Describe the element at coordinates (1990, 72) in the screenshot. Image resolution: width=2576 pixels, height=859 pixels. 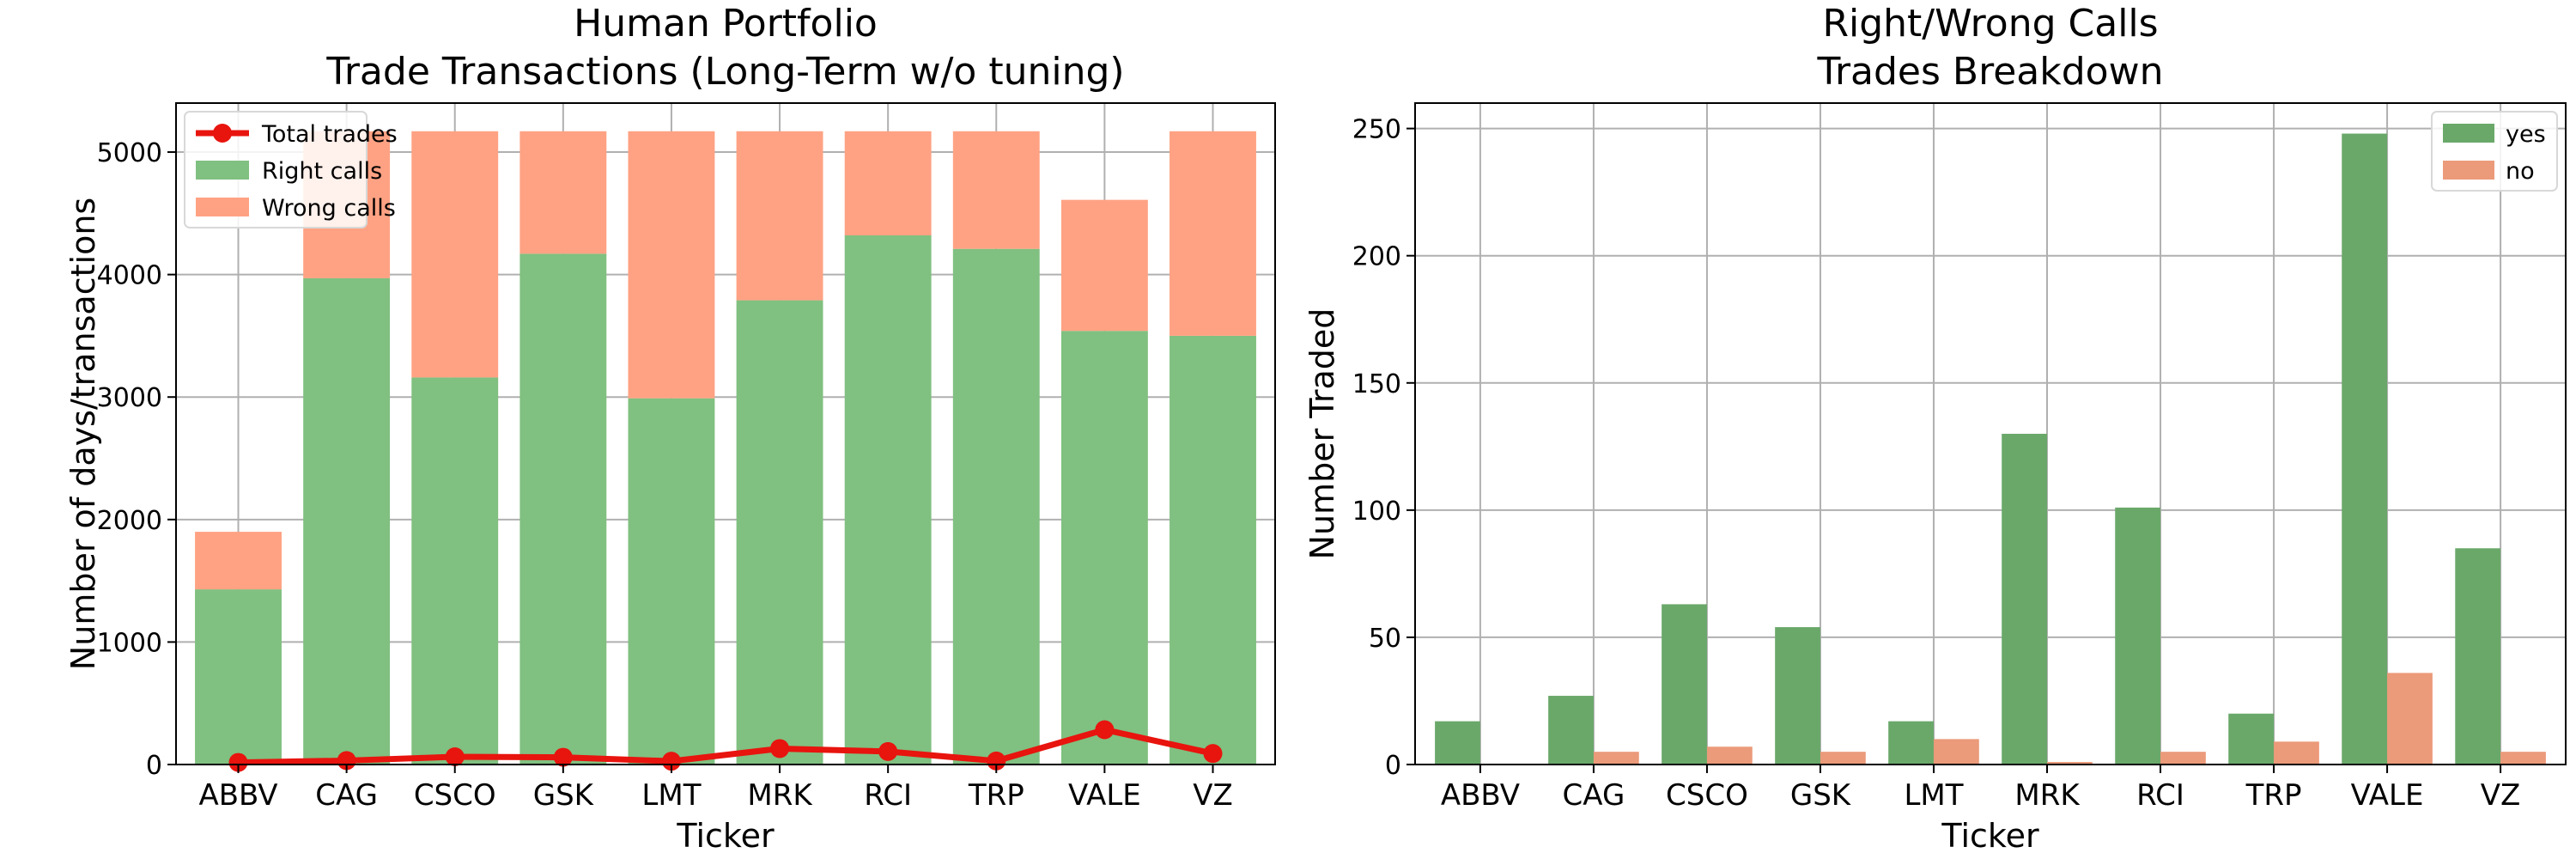
I see `chart-title-line2: Trades Breakdown` at that location.